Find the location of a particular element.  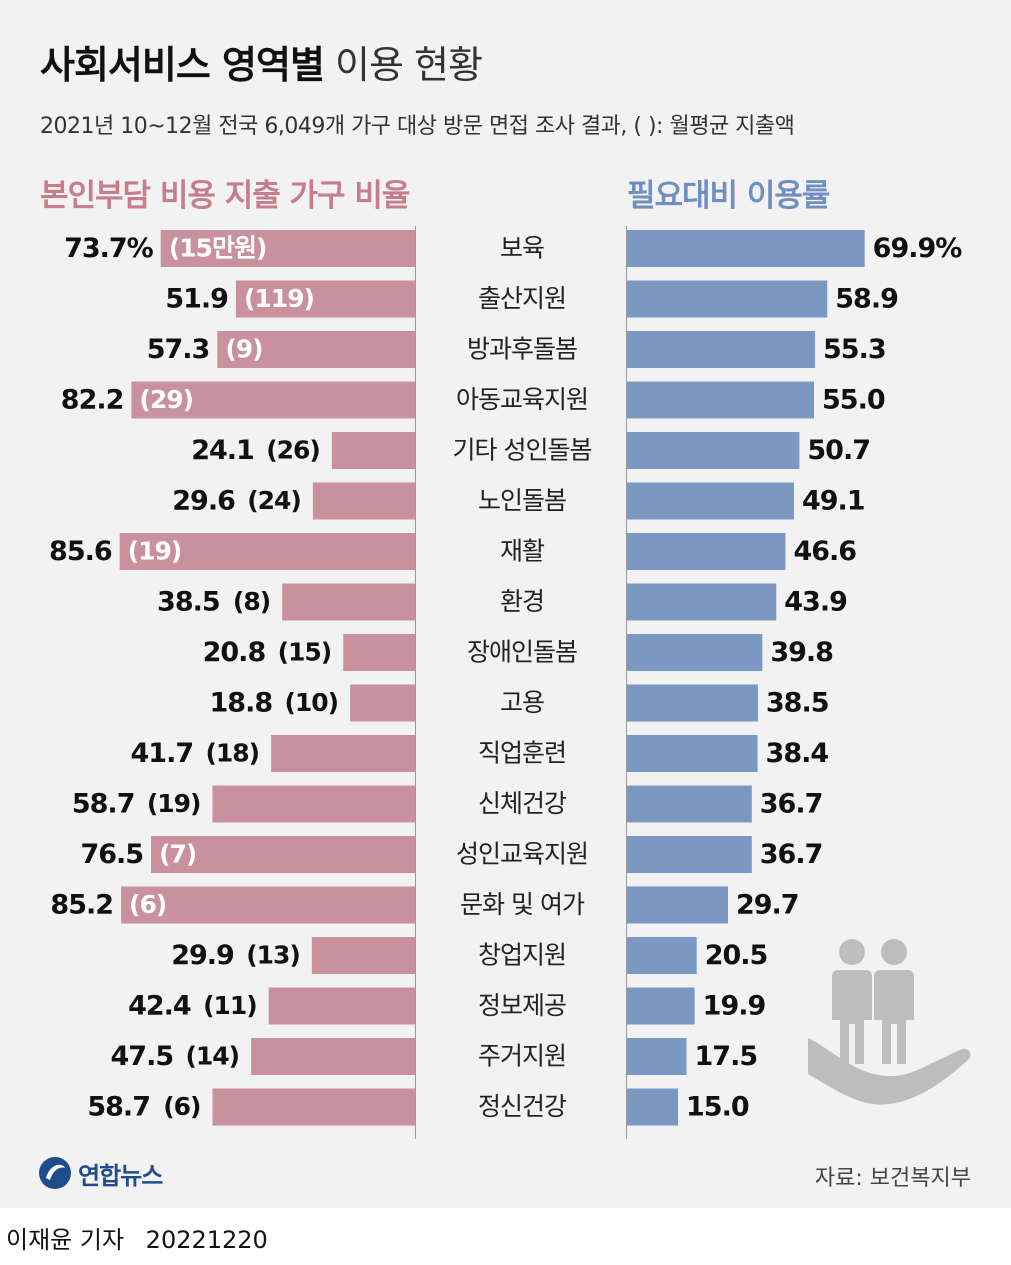

category-label: 직업훈련 is located at coordinates (522, 753).